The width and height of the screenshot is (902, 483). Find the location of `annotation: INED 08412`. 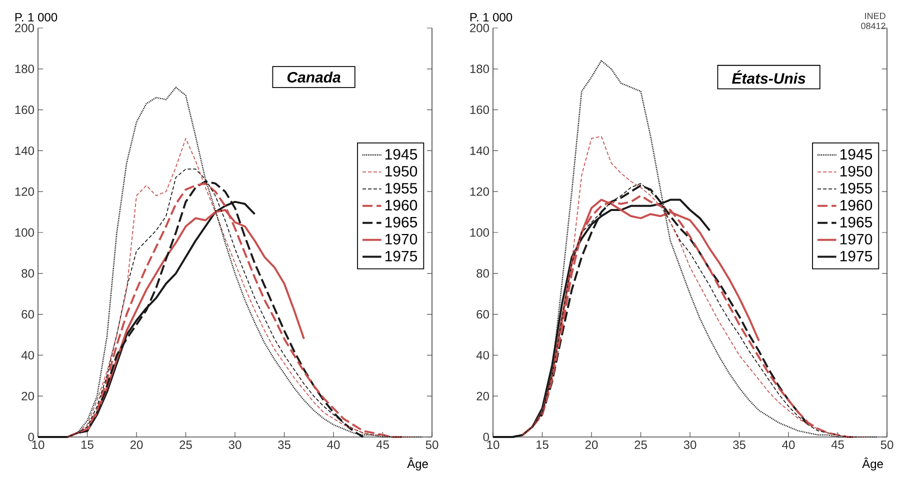

annotation: INED 08412 is located at coordinates (873, 21).